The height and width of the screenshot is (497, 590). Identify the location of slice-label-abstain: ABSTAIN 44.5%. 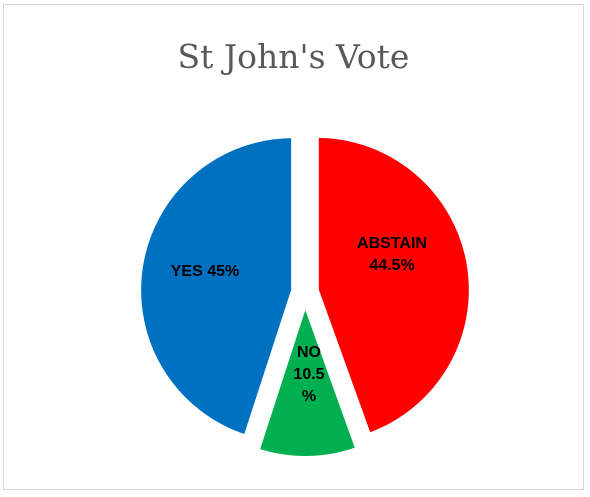
(392, 254).